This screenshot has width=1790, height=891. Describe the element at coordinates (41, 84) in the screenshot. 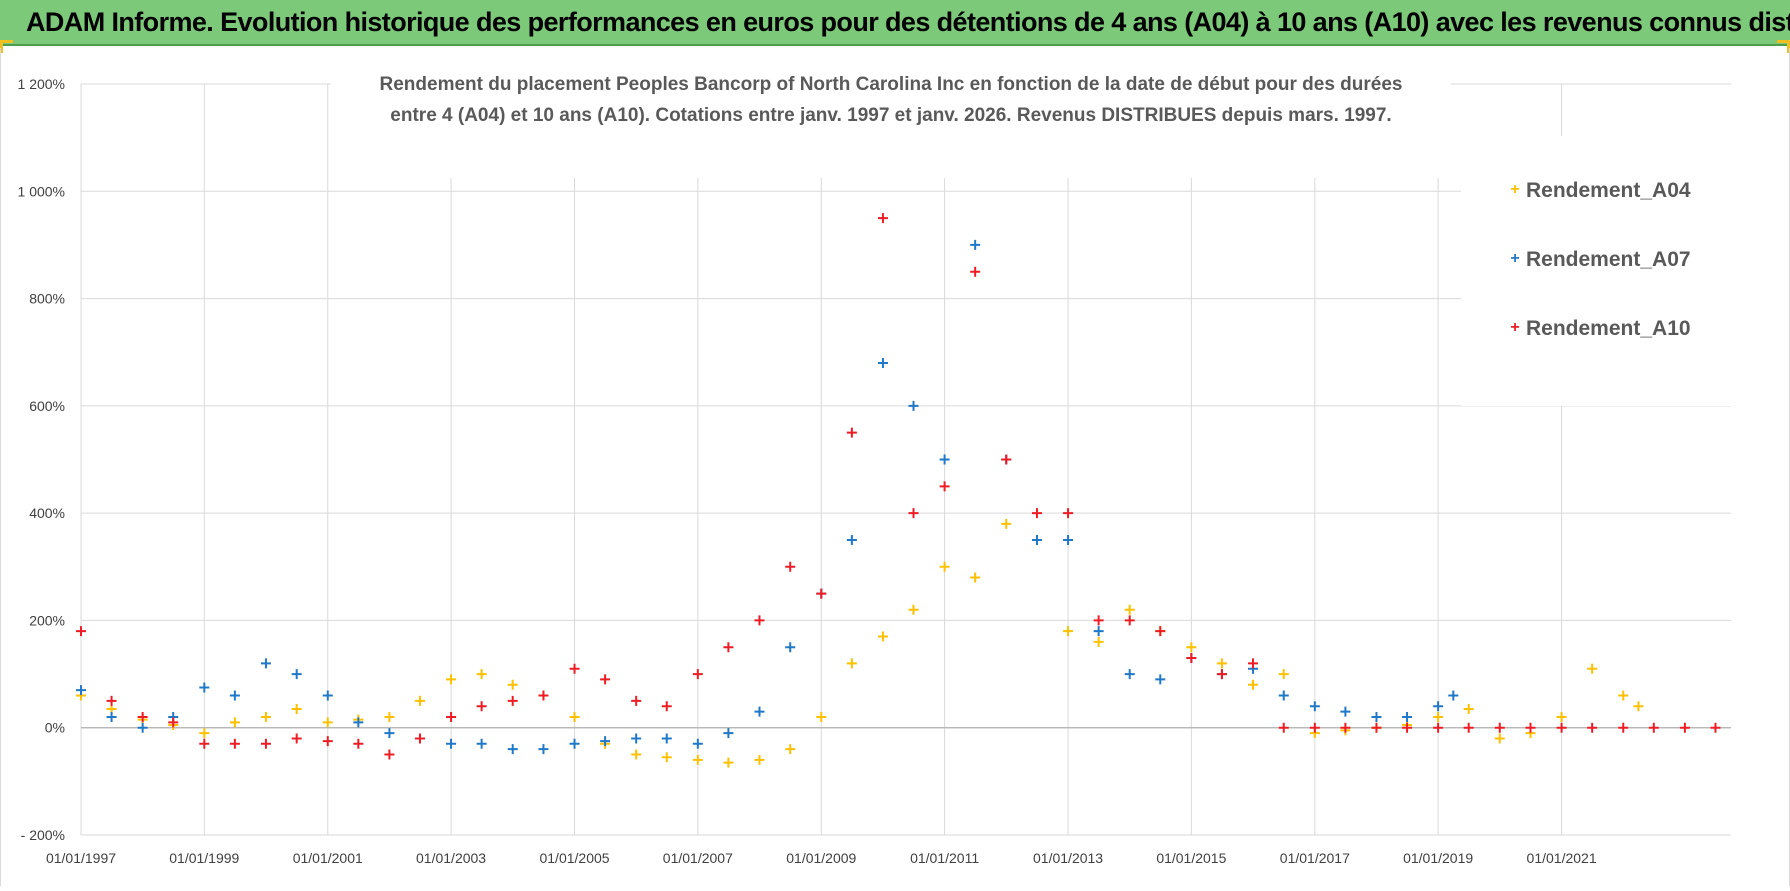

I see `y-tick-label: 1 200%` at that location.